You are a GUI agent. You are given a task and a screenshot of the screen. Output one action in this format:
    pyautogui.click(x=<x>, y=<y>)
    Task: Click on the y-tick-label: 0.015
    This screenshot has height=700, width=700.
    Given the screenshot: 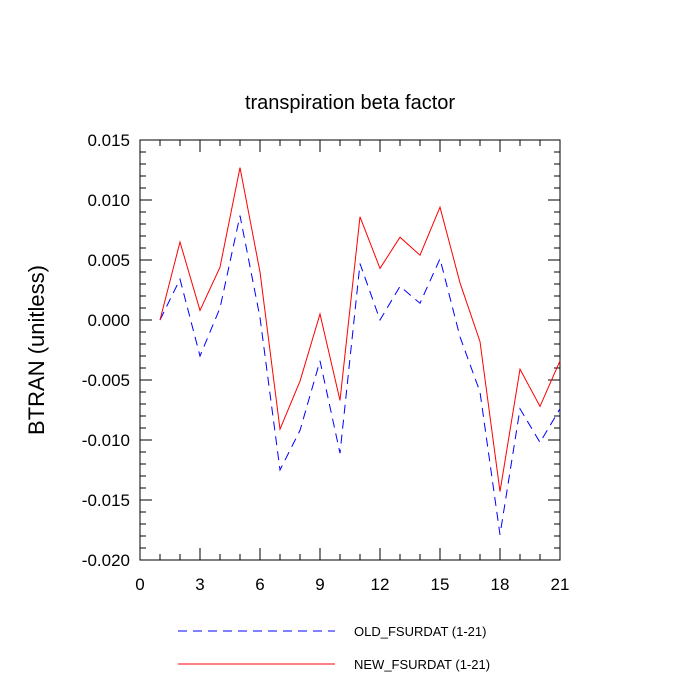 What is the action you would take?
    pyautogui.click(x=108, y=140)
    